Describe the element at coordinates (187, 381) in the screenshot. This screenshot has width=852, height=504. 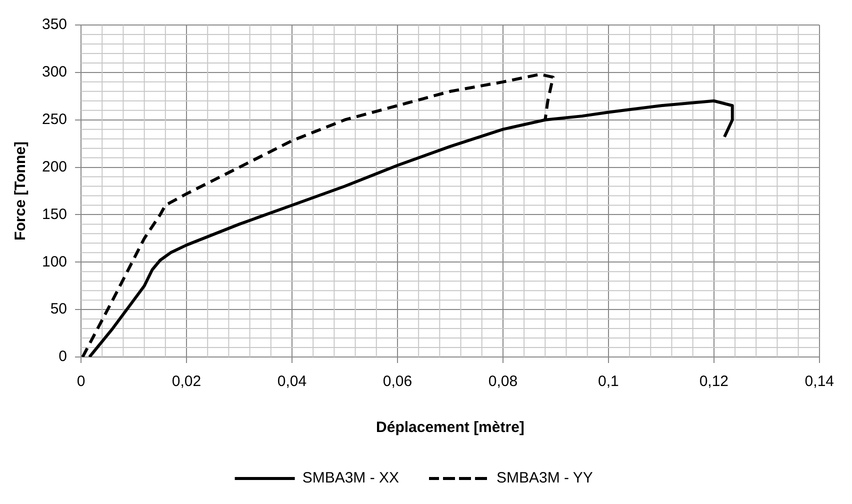
I see `x-tick-label: 0,02` at that location.